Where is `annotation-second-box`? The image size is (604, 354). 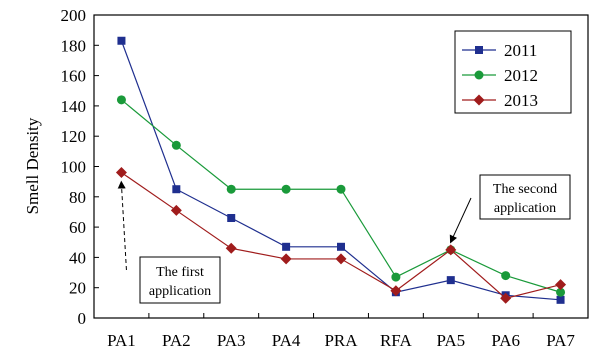
annotation-second-box is located at coordinates (525, 197).